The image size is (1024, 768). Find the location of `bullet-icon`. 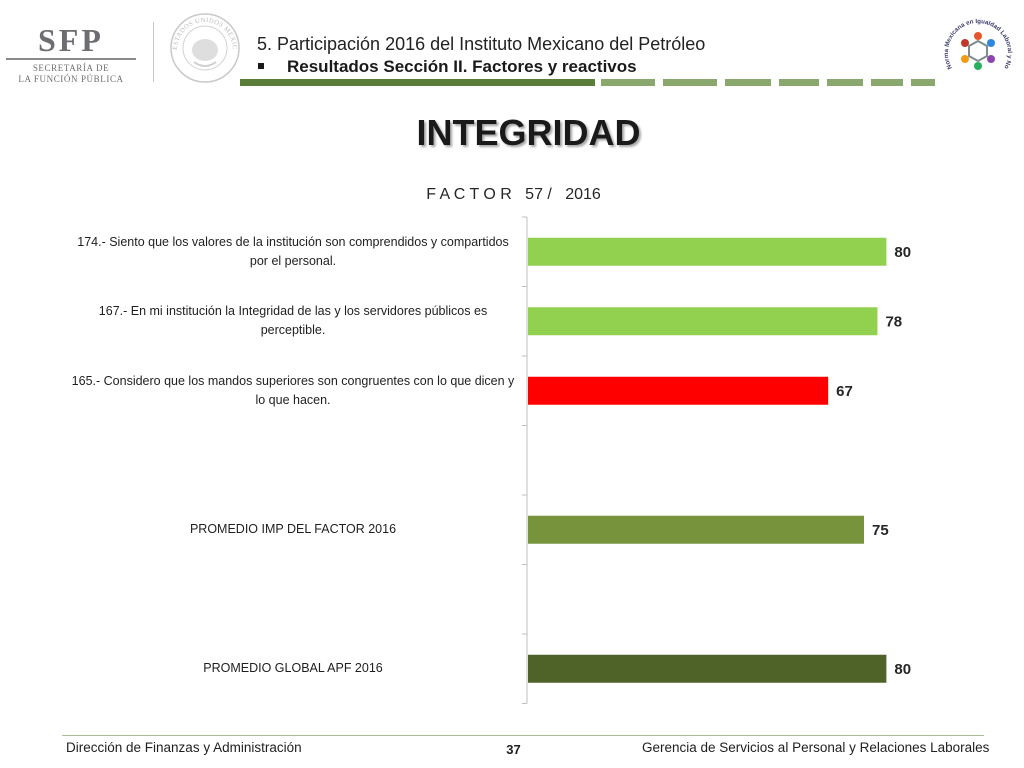

bullet-icon is located at coordinates (261, 66).